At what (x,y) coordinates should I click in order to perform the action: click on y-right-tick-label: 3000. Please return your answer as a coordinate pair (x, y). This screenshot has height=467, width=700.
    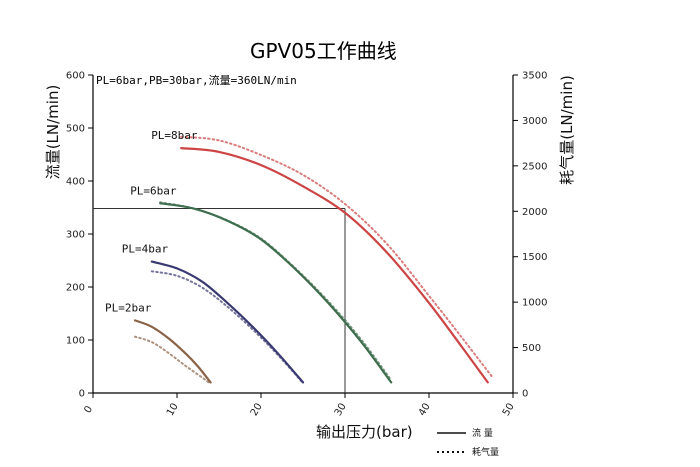
    Looking at the image, I should click on (534, 121).